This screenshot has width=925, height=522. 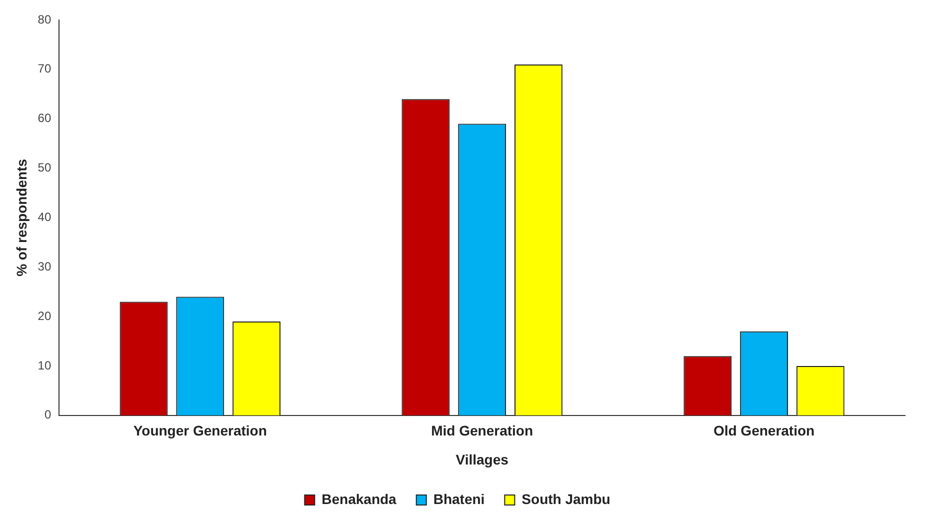 I want to click on legend-label: Benakanda, so click(x=359, y=498).